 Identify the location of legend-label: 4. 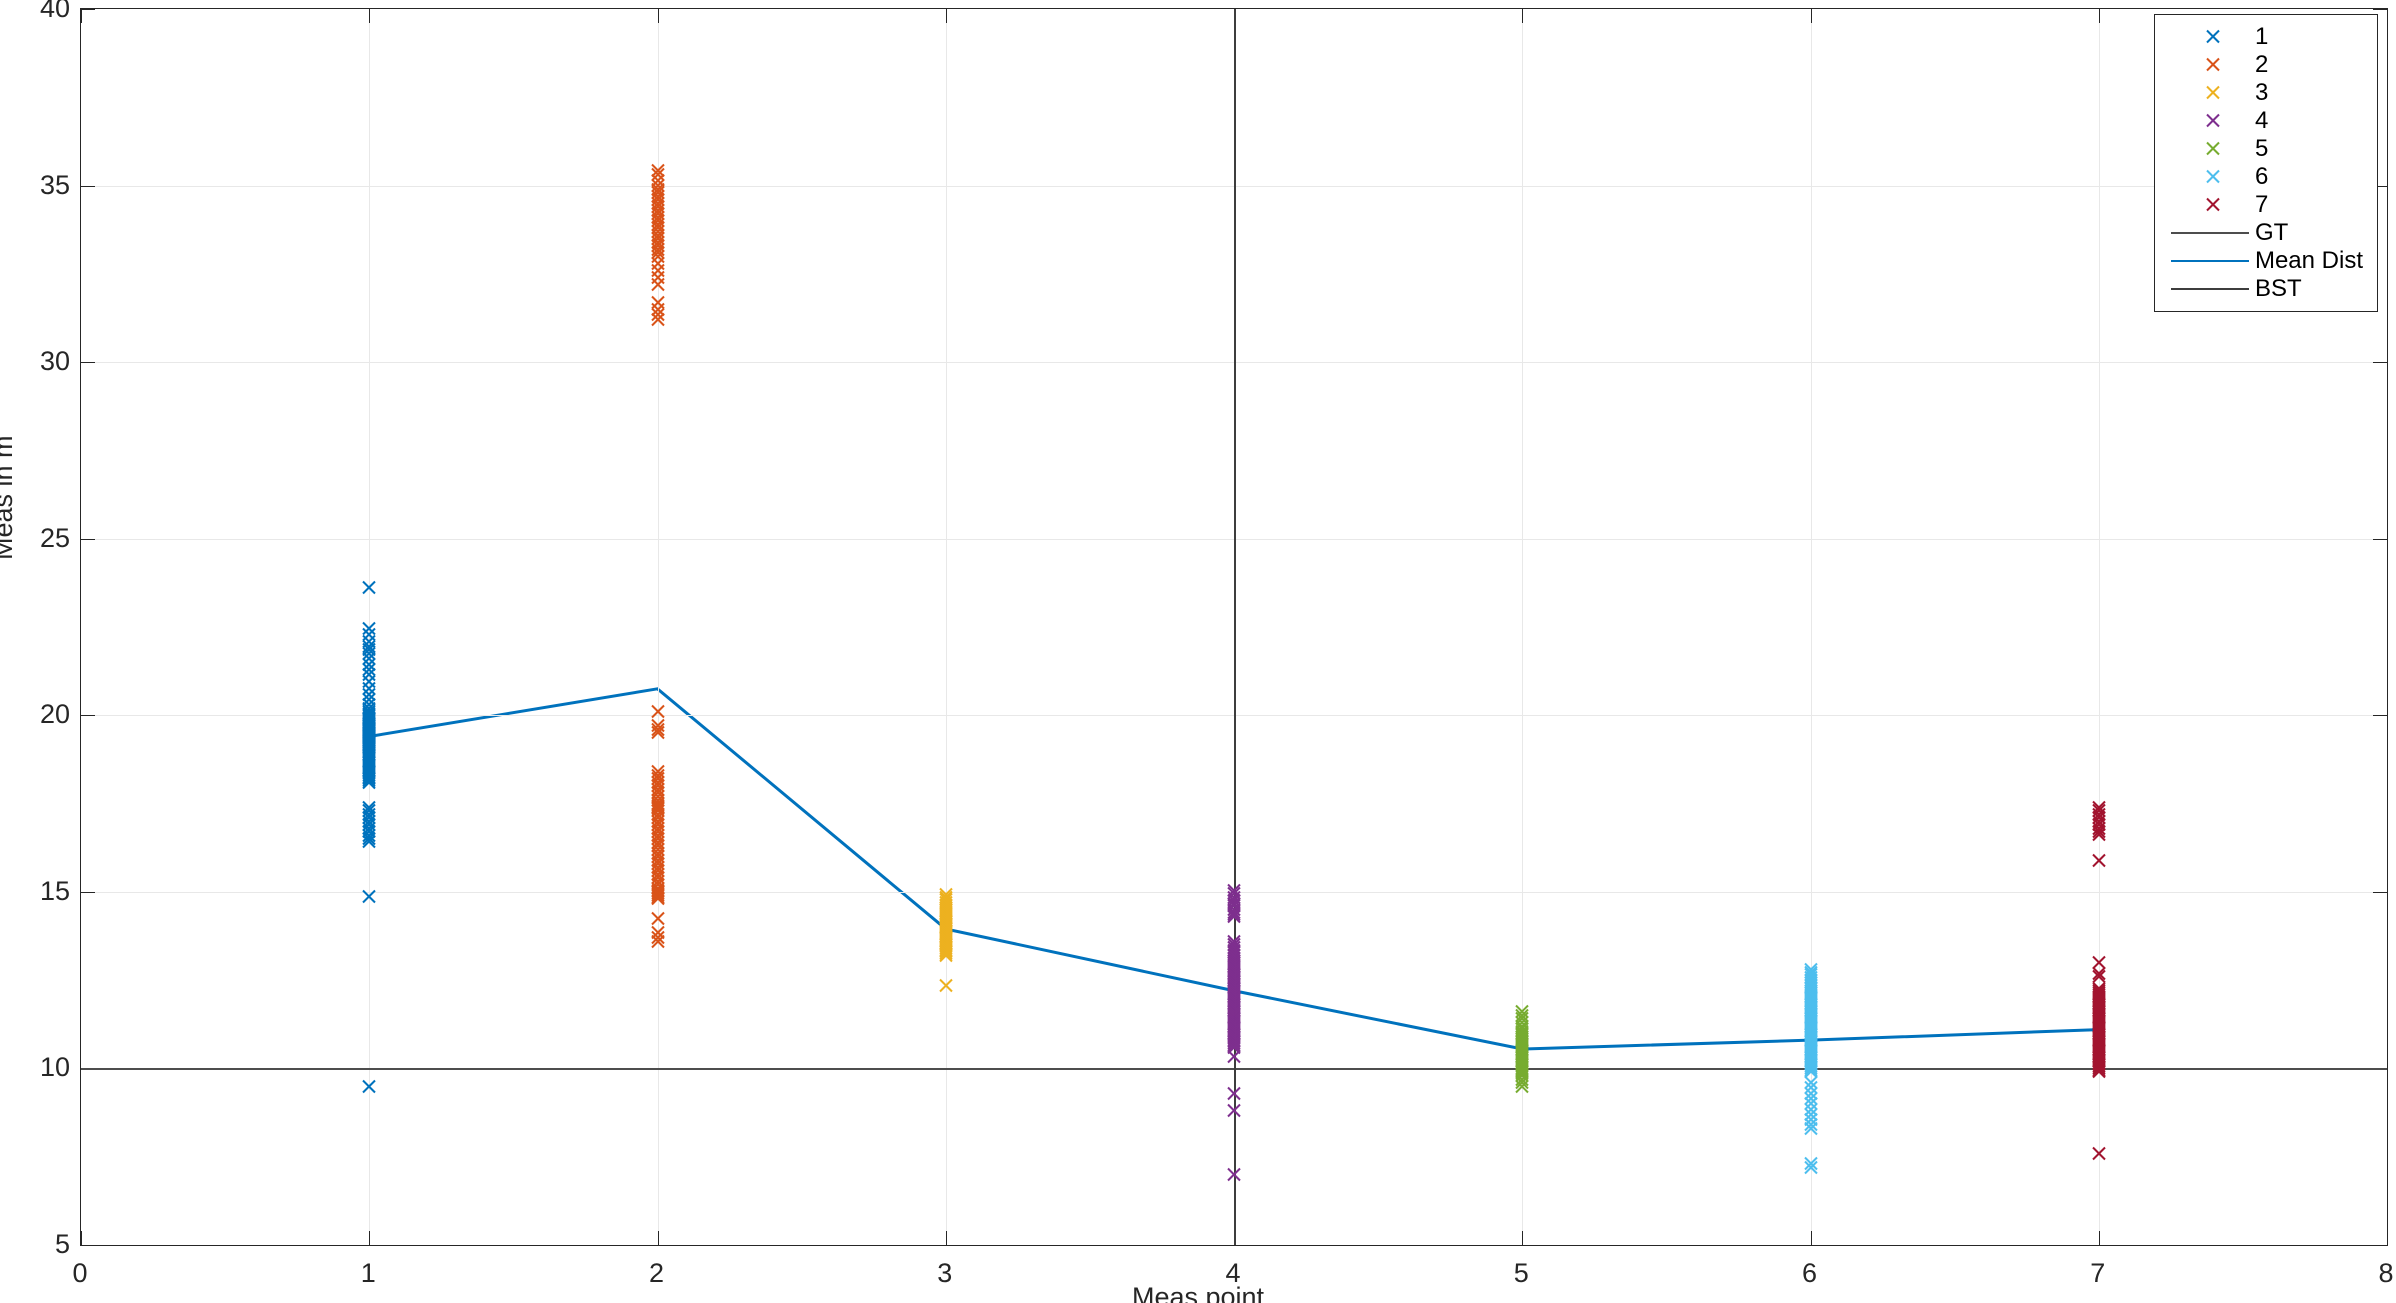
(2261, 120).